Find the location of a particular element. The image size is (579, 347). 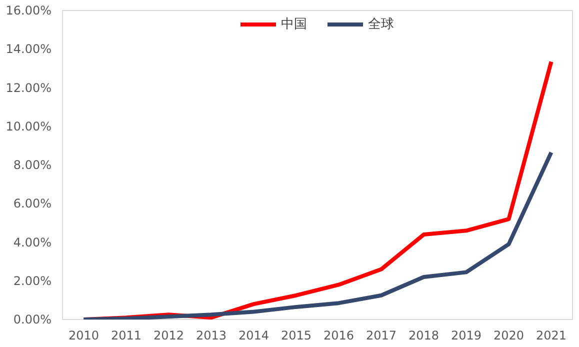

y-tick-label: 0.00% is located at coordinates (32, 319).